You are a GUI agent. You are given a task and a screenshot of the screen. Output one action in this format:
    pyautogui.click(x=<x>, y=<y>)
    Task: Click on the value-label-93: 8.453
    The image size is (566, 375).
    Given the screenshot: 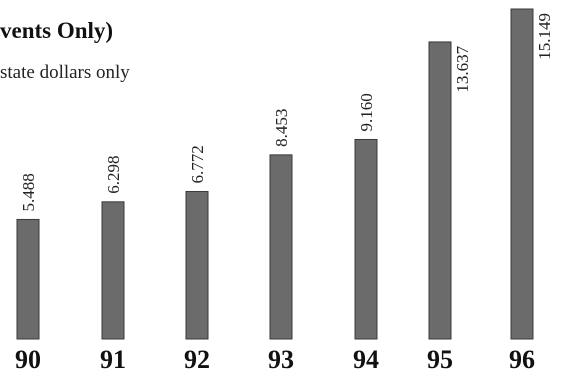 What is the action you would take?
    pyautogui.click(x=281, y=128)
    